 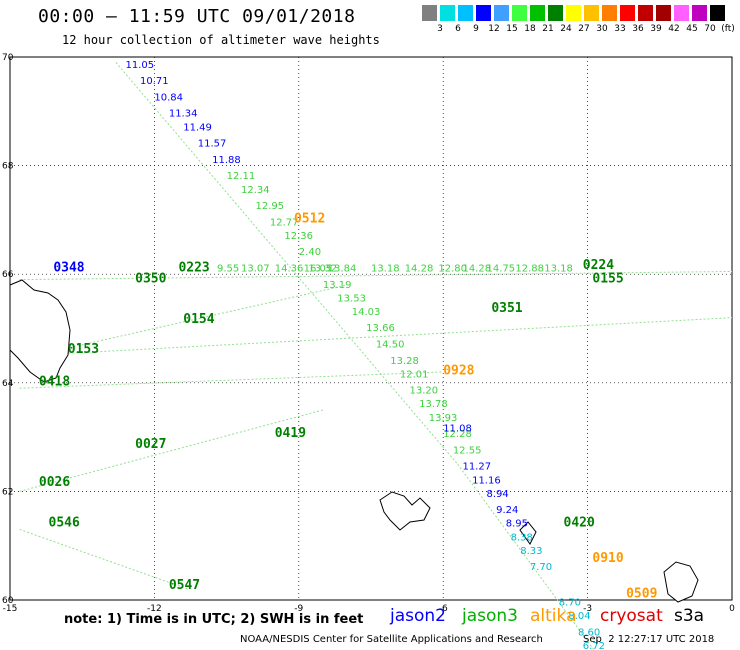 What do you see at coordinates (154, 609) in the screenshot?
I see `lon-tick-label: -12` at bounding box center [154, 609].